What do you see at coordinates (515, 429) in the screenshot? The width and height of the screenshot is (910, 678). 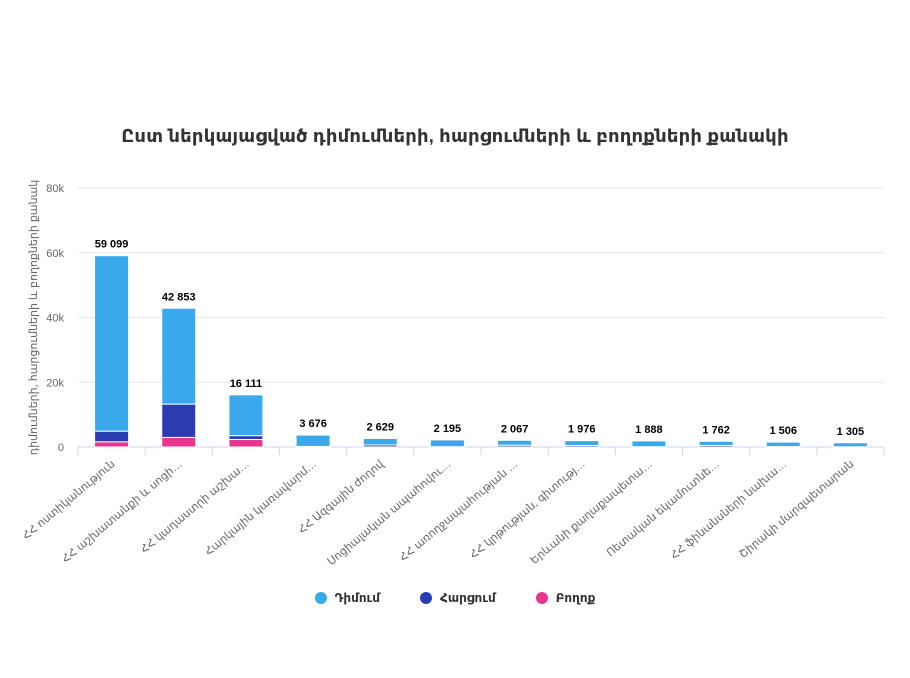 I see `data-label: 2 067` at bounding box center [515, 429].